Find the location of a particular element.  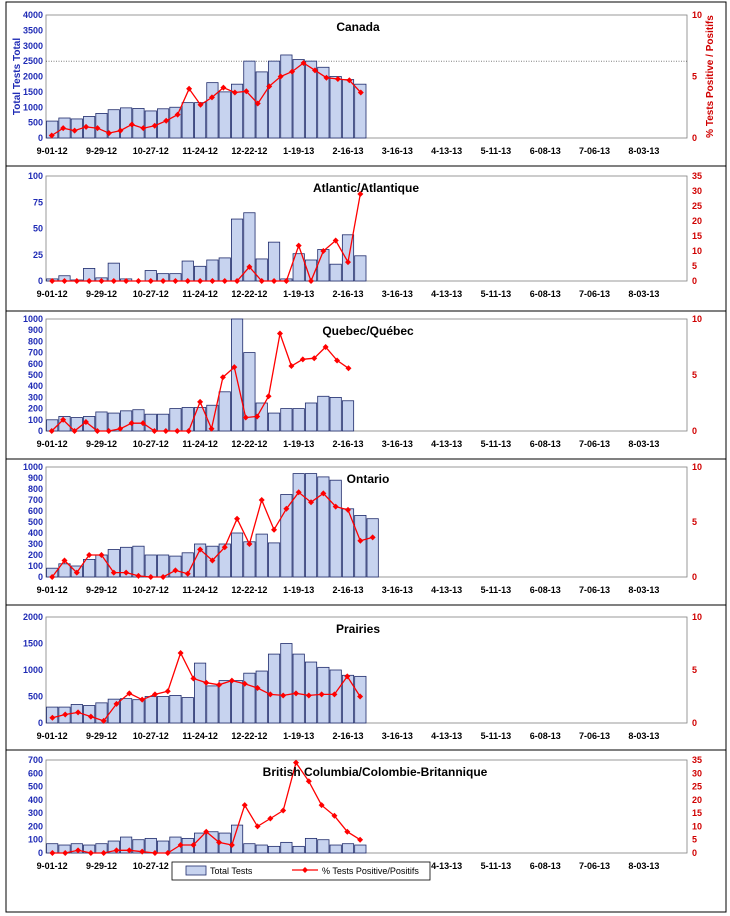

left-tick-label: 700 is located at coordinates (35, 353).